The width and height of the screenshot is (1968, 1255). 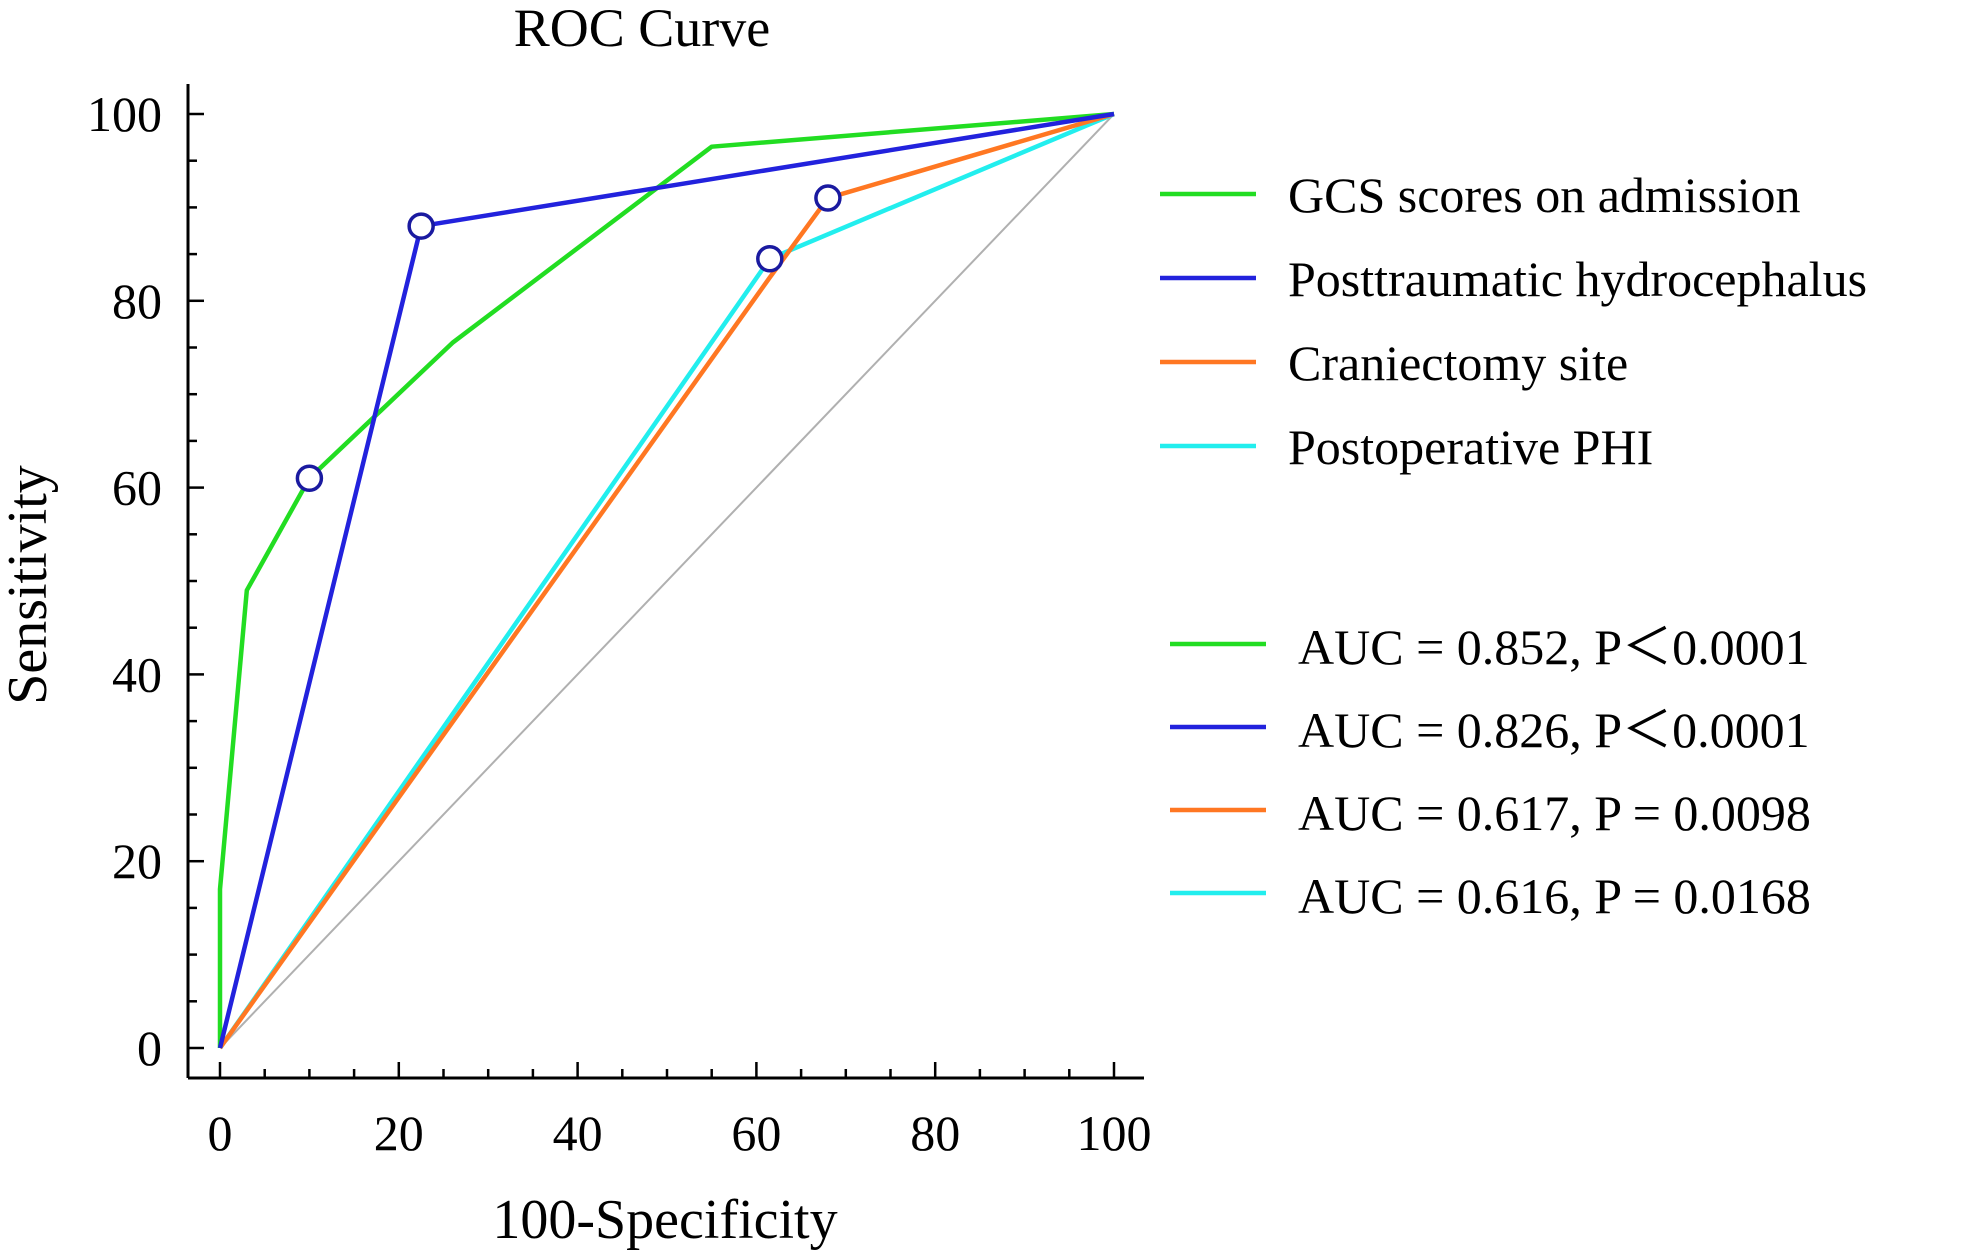 What do you see at coordinates (137, 301) in the screenshot?
I see `y-tick-label: 80` at bounding box center [137, 301].